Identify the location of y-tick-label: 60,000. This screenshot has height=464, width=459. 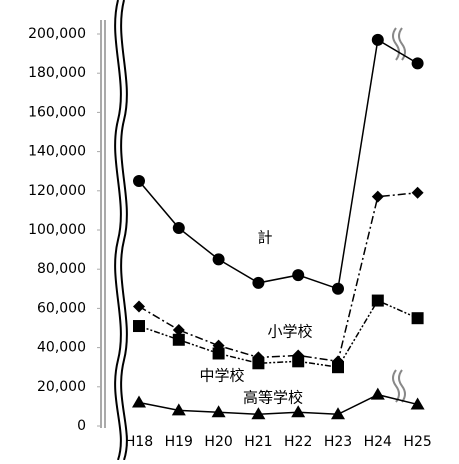
(61, 308).